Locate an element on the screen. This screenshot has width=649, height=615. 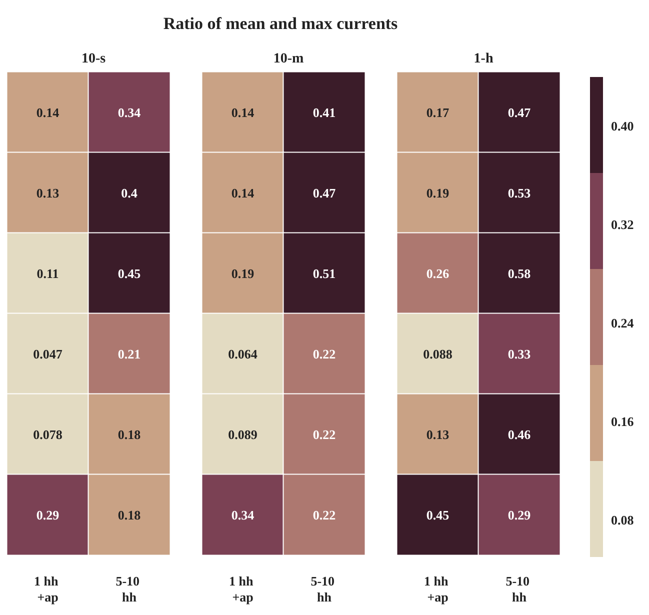
data-label: 0.4 is located at coordinates (129, 192).